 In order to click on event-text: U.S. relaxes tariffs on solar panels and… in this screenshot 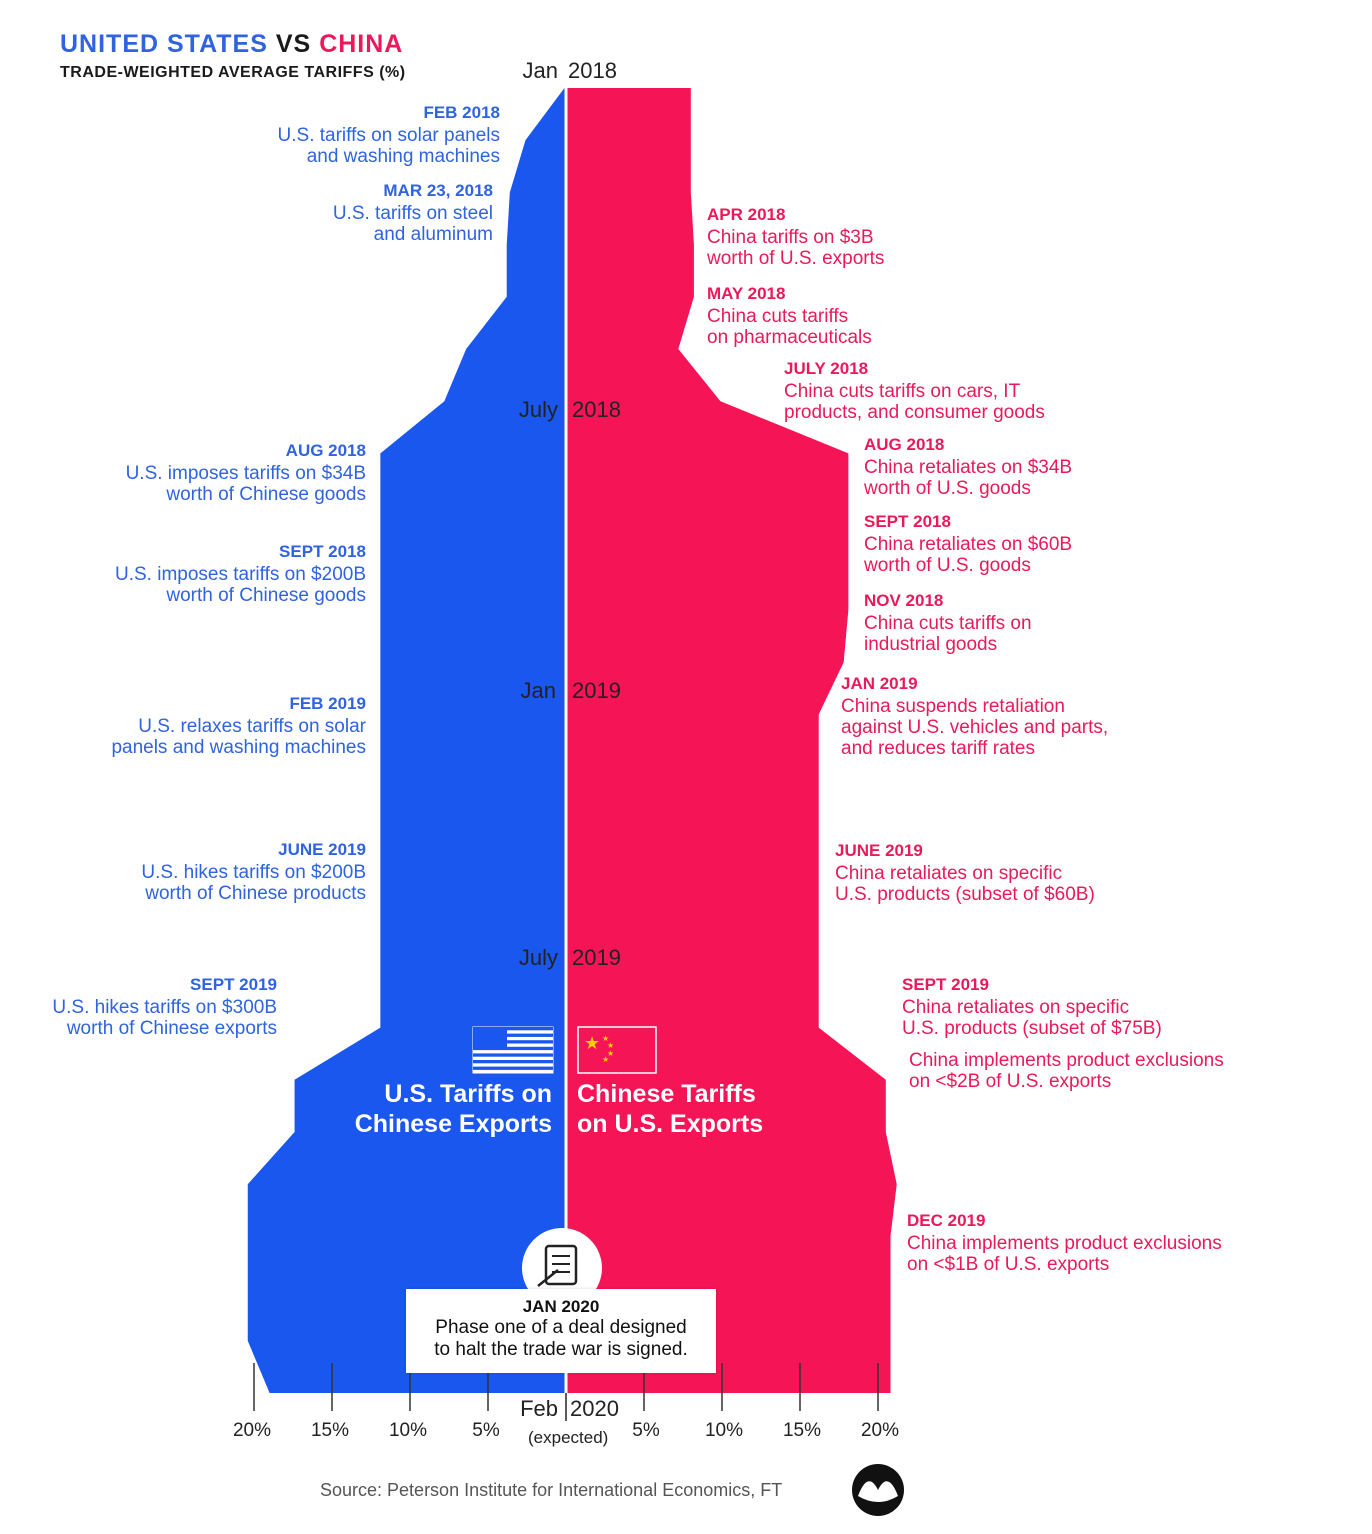, I will do `click(238, 737)`.